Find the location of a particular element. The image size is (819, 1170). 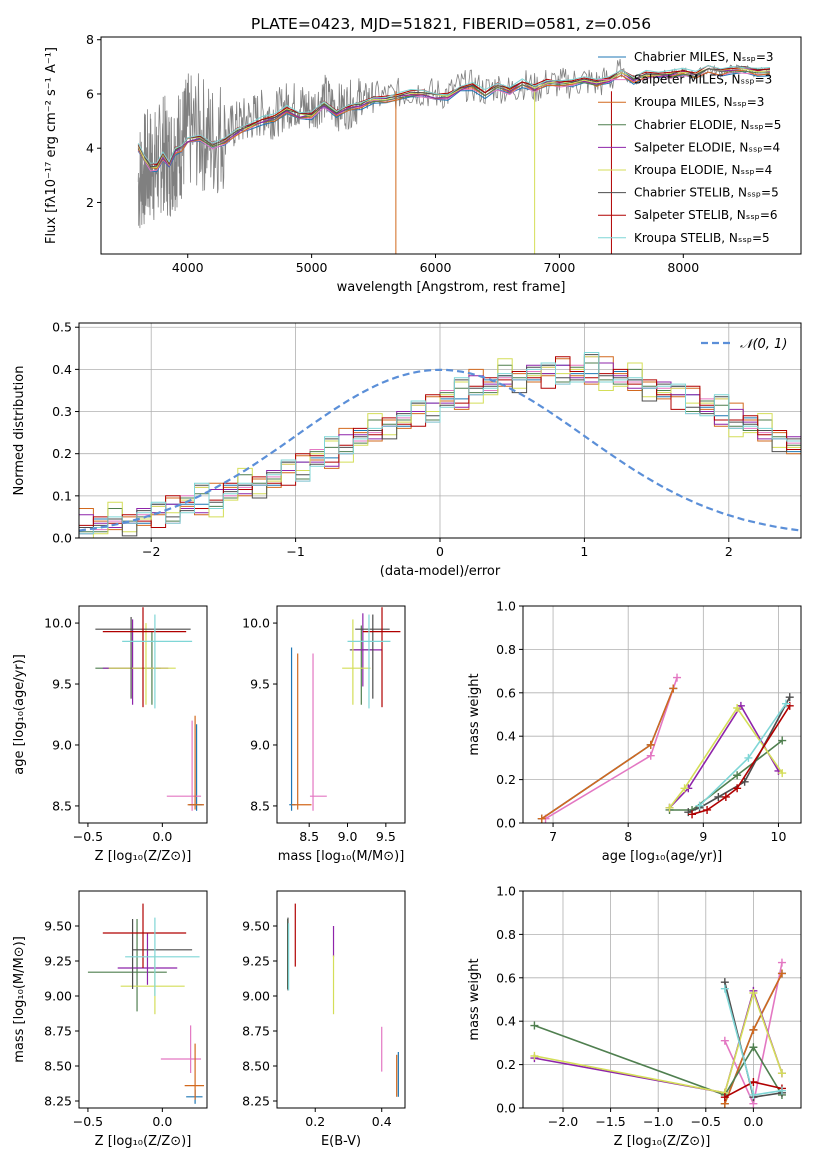

chart-age_vs_mass: 8.5 9.0 9.5 8.5 9.0 9.5 10.0 mass [log₁₀(M/M⊙)] is located at coordinates (324, 734).